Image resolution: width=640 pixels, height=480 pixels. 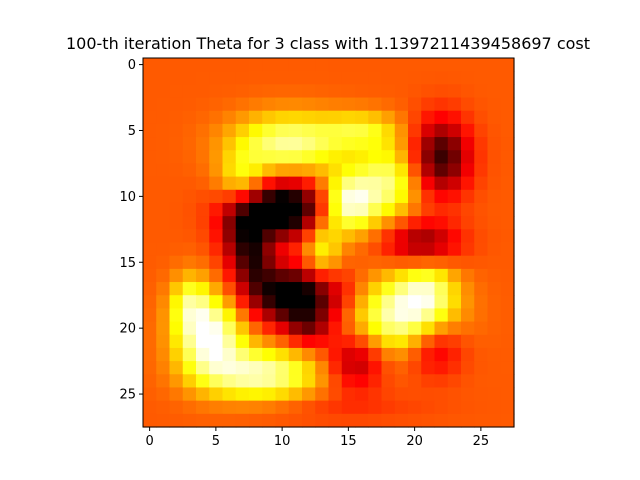 I want to click on y-tick-label: 15, so click(x=127, y=263).